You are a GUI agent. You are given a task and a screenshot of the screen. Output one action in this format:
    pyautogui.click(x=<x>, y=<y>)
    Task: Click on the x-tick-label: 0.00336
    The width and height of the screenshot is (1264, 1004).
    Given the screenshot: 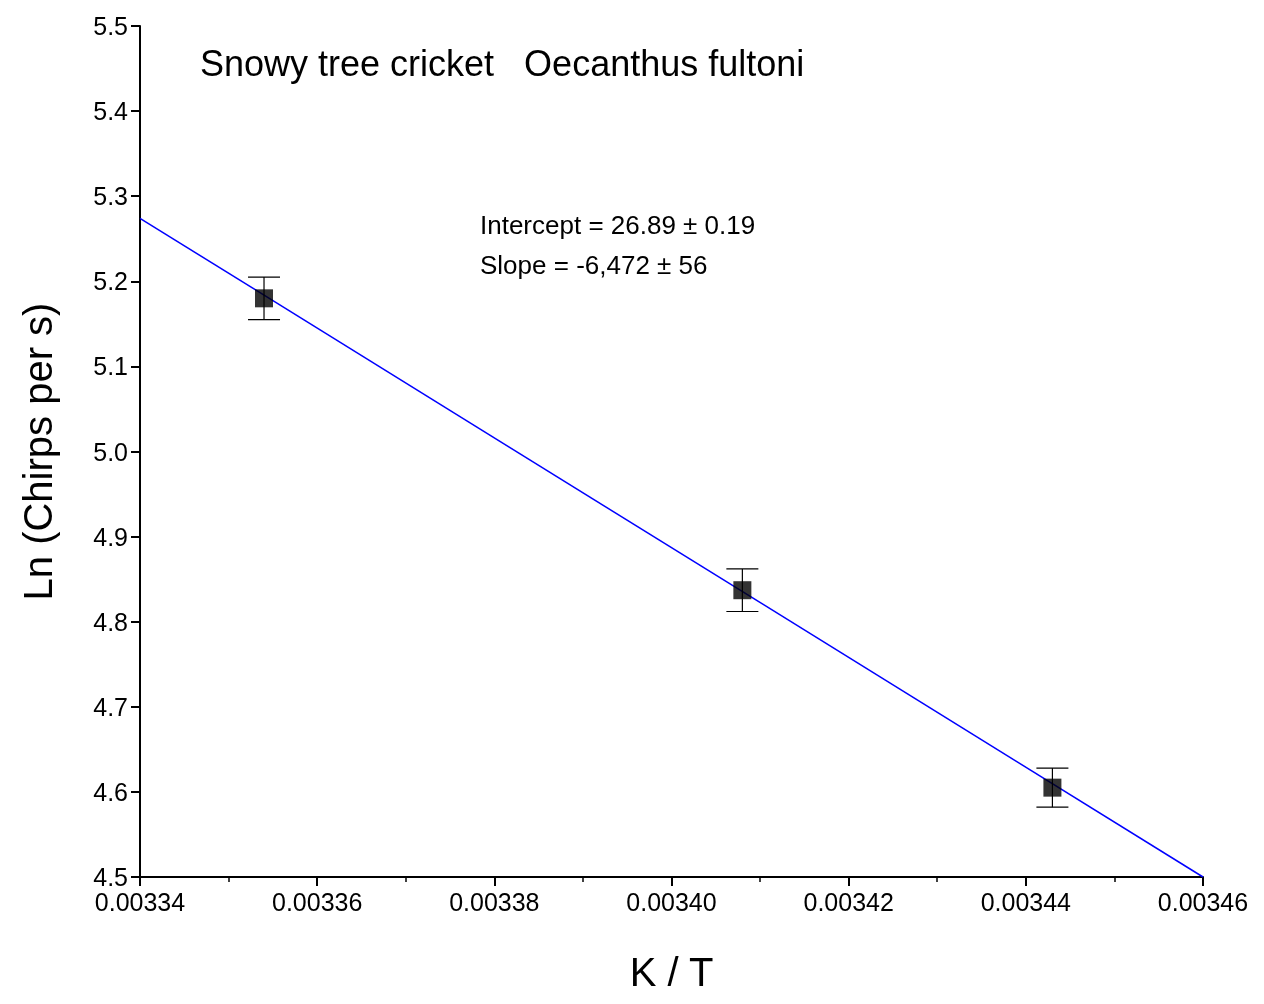 What is the action you would take?
    pyautogui.click(x=317, y=901)
    